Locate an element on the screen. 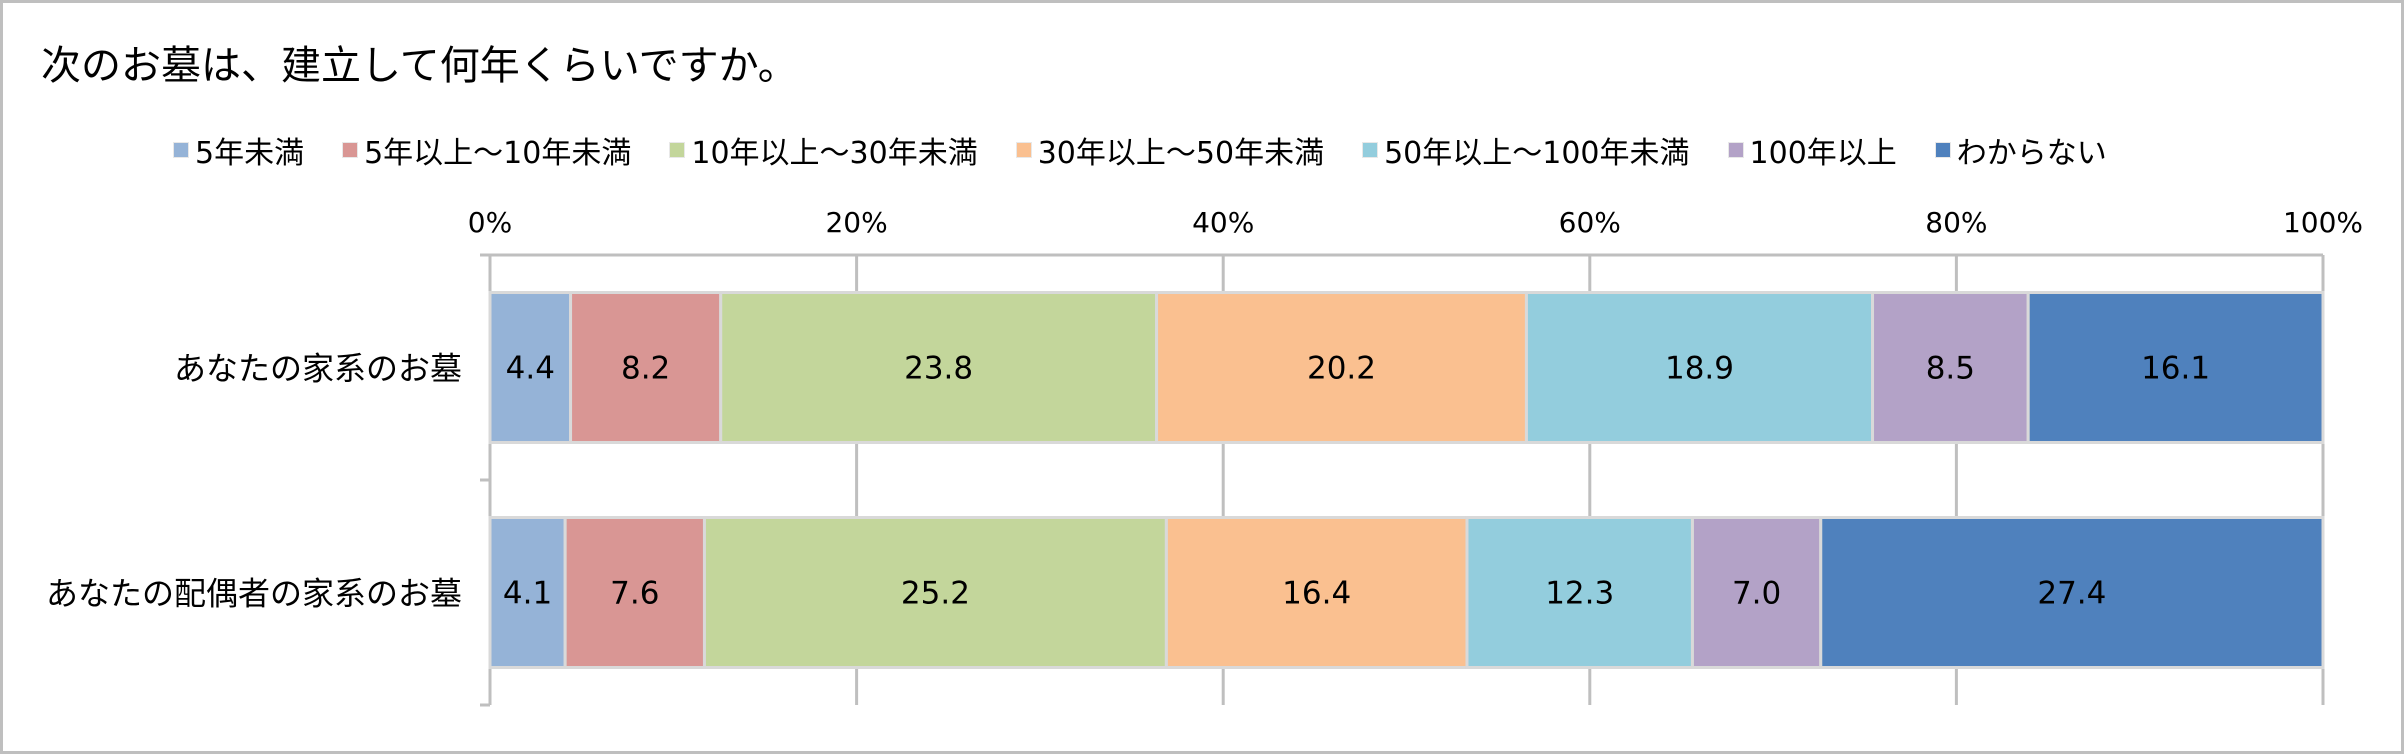 The height and width of the screenshot is (754, 2404). legend-label: 50年以上～100年未満 is located at coordinates (1537, 153).